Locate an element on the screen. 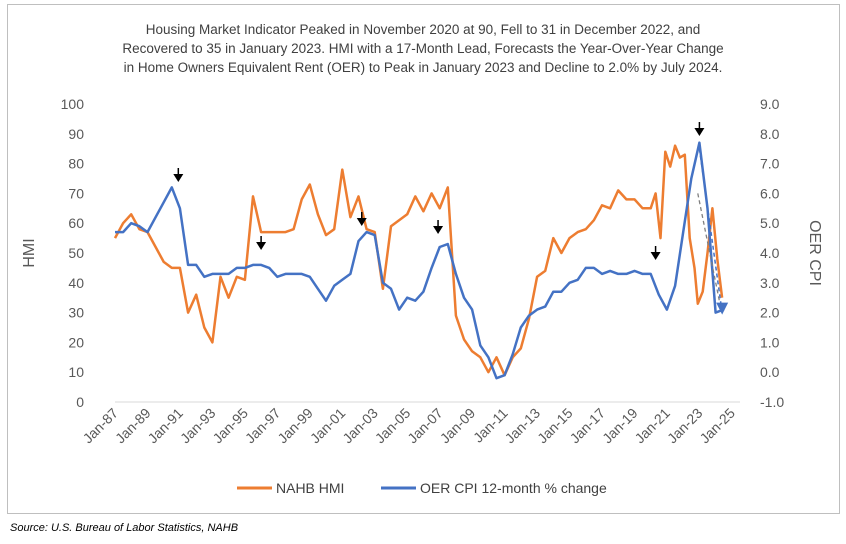 The width and height of the screenshot is (846, 544). y2-axis-title: OER CPI is located at coordinates (814, 253).